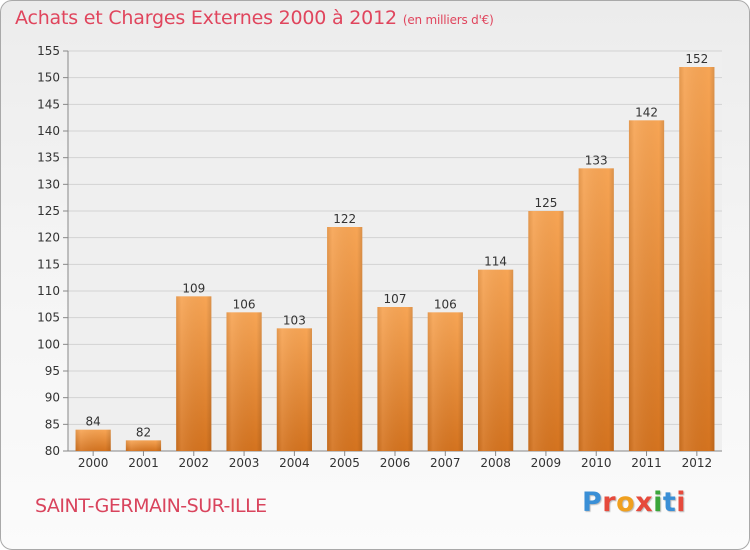 Image resolution: width=750 pixels, height=550 pixels. Describe the element at coordinates (48, 51) in the screenshot. I see `y-tick-label: 155` at that location.